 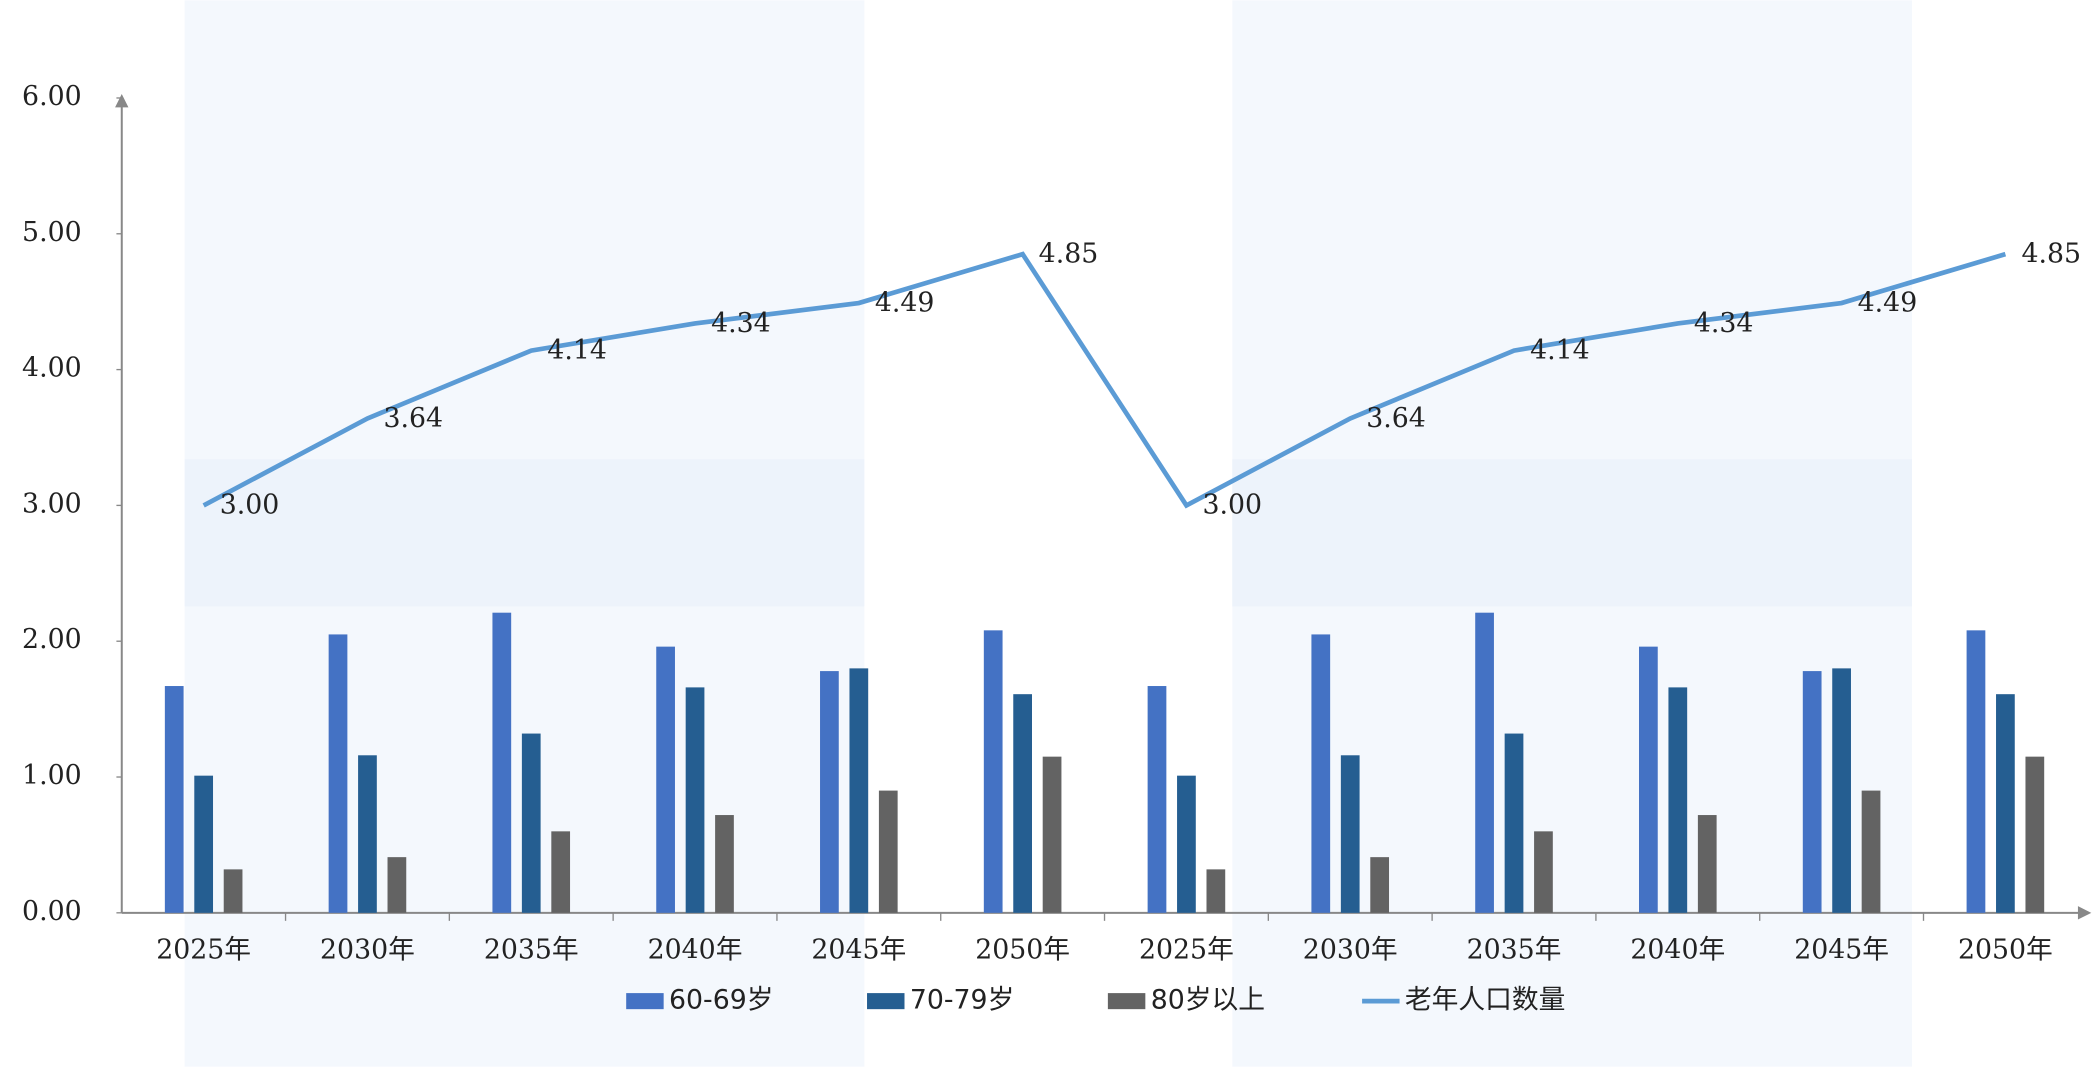 What do you see at coordinates (52, 639) in the screenshot?
I see `y-tick-label: 2.00` at bounding box center [52, 639].